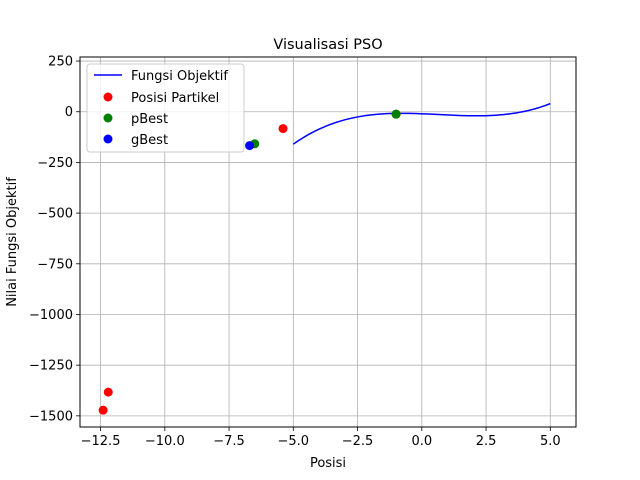 This screenshot has width=640, height=480. I want to click on y-tick-label: 250, so click(60, 62).